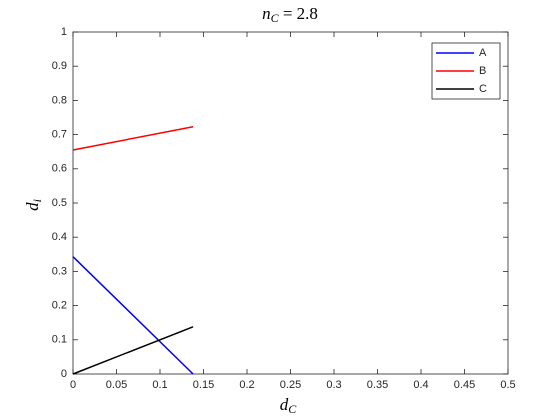 The height and width of the screenshot is (420, 560). What do you see at coordinates (59, 135) in the screenshot?
I see `y-tick-label: 0.7` at bounding box center [59, 135].